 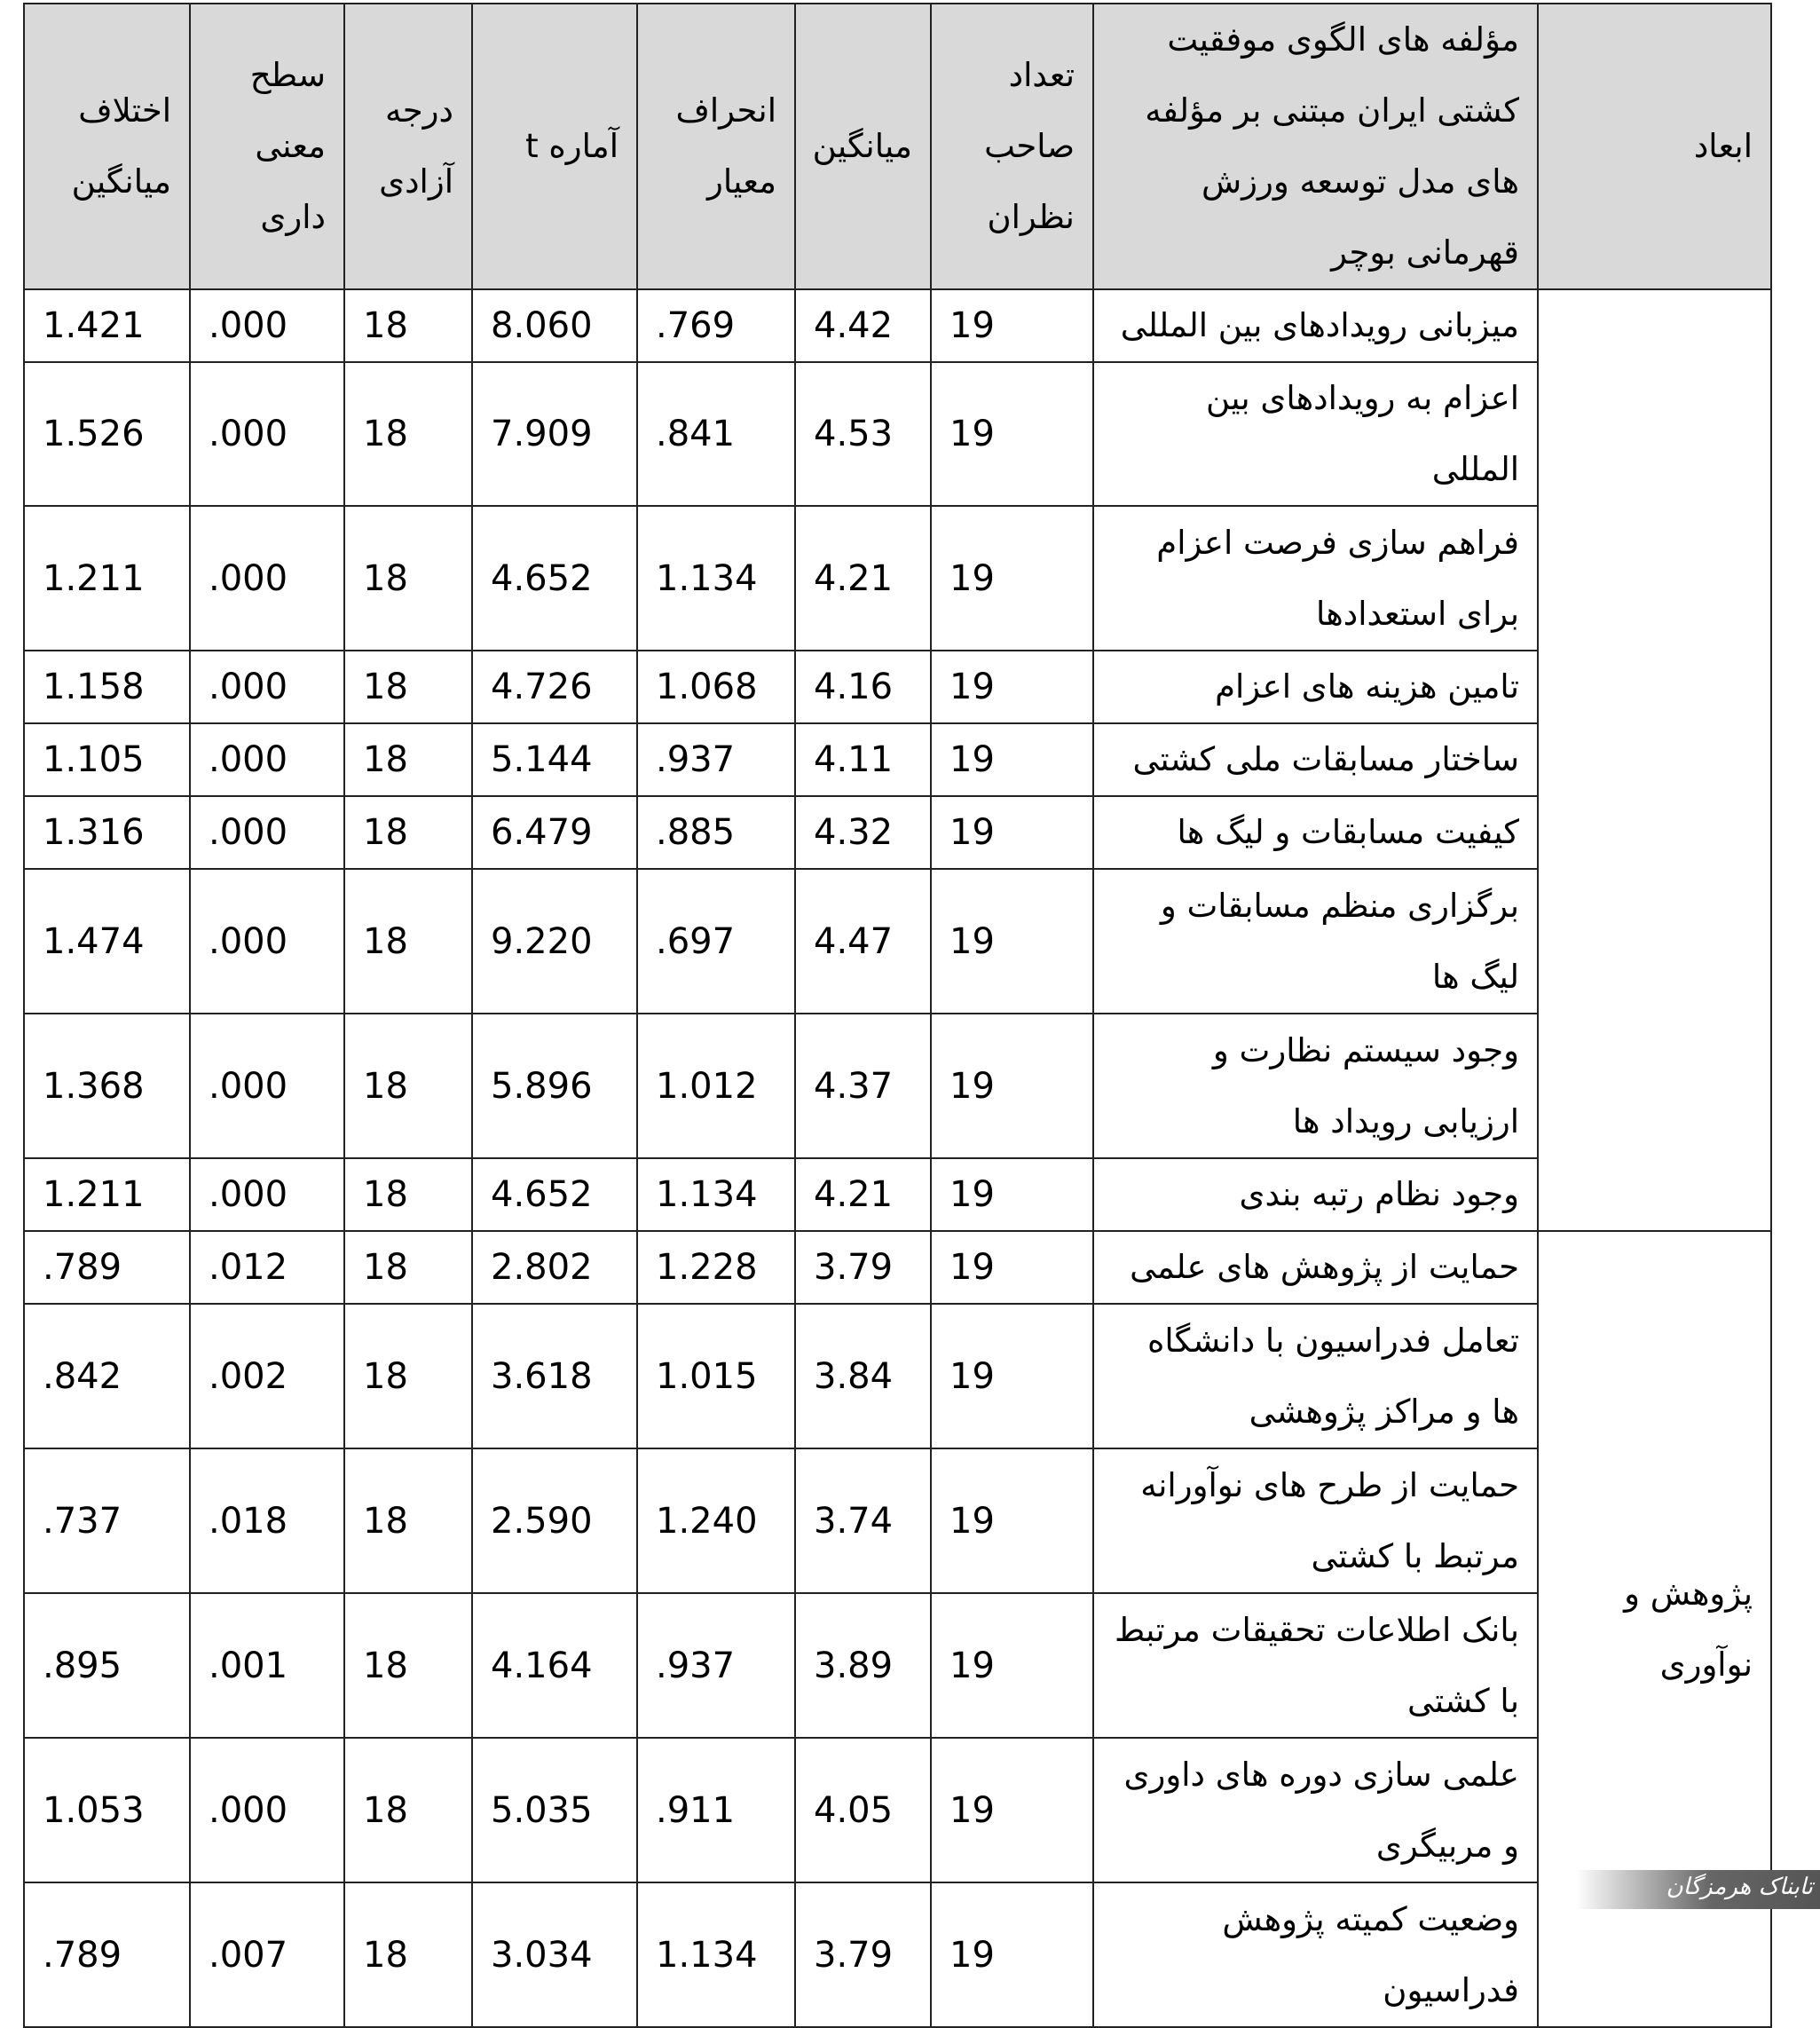 I want to click on header-significance: سطح معنی داری, so click(x=267, y=146).